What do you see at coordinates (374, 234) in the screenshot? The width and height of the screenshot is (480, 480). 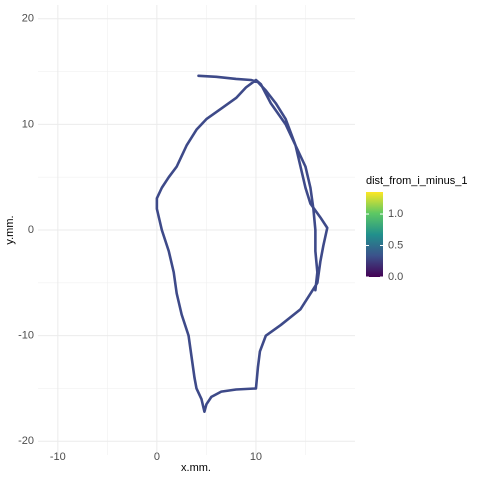 I see `colorbar` at bounding box center [374, 234].